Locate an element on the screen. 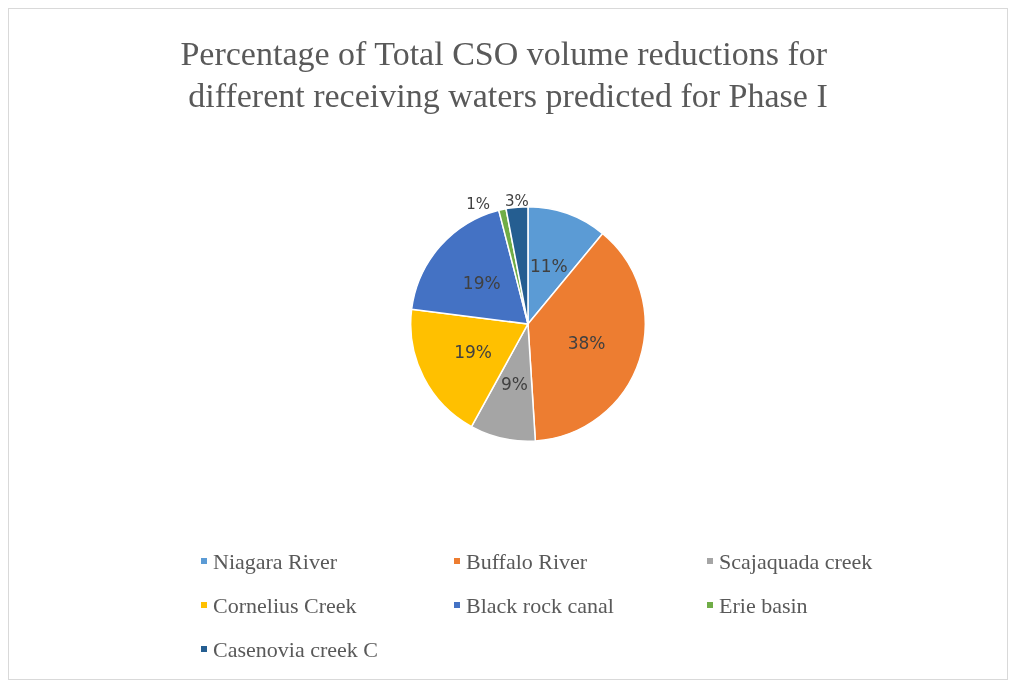 The width and height of the screenshot is (1018, 690). data-label: 1% is located at coordinates (478, 203).